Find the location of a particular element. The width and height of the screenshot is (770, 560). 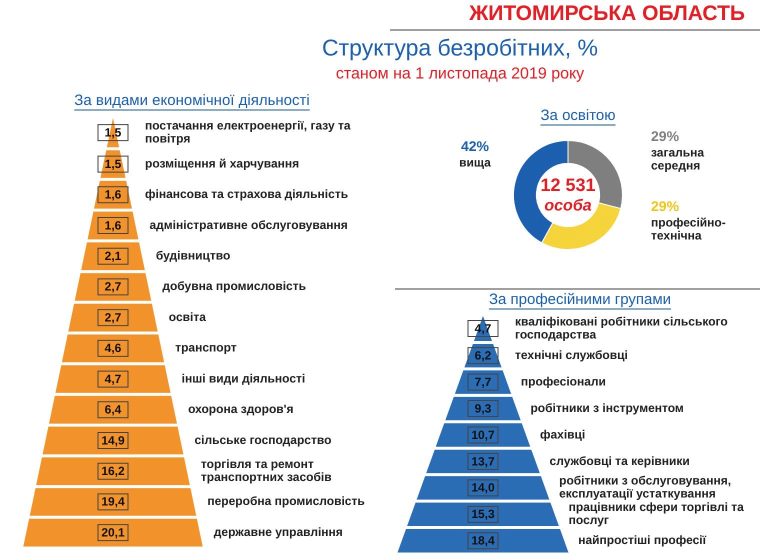

category-label: транспорт is located at coordinates (206, 347).